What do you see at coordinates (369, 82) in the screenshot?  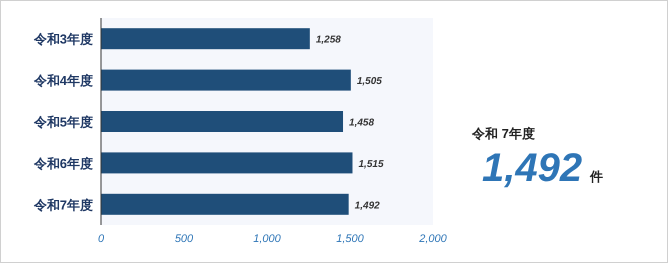 I see `data-label: 1,505` at bounding box center [369, 82].